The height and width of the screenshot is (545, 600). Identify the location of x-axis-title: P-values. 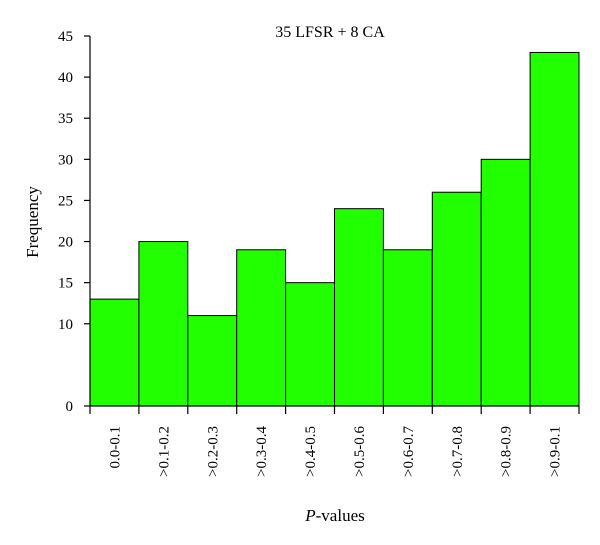
(334, 515).